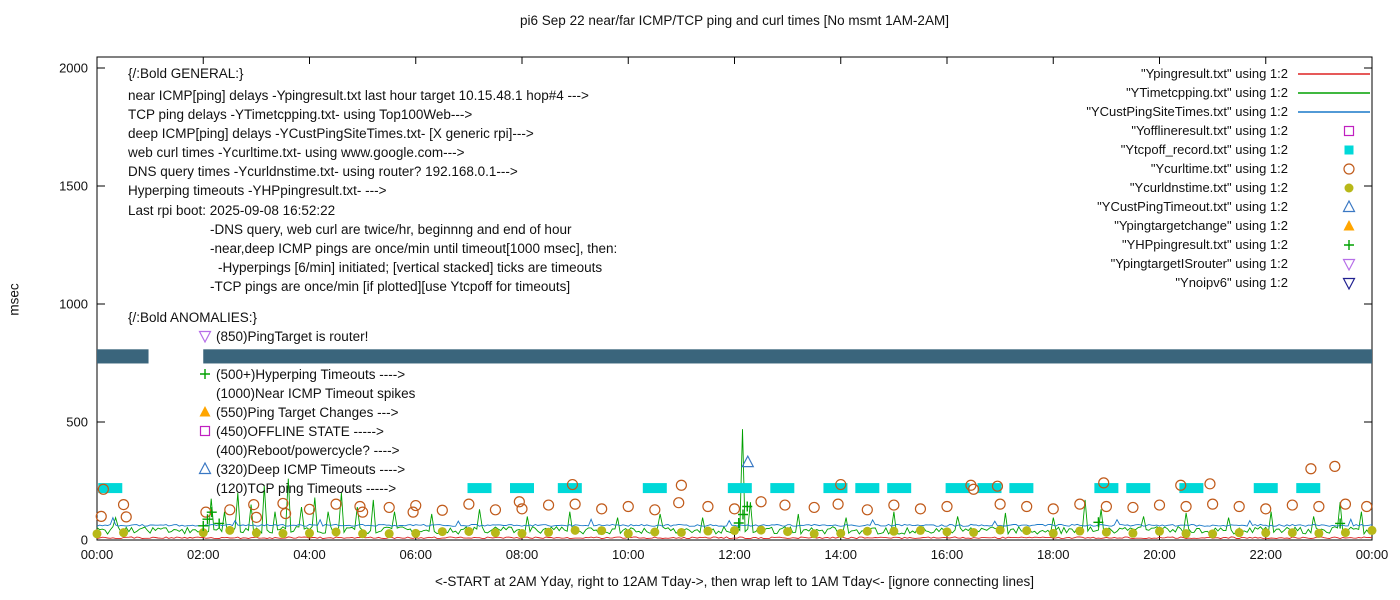 The height and width of the screenshot is (600, 1400). Describe the element at coordinates (205, 468) in the screenshot. I see `triangle-up-open-annotation-icon` at that location.